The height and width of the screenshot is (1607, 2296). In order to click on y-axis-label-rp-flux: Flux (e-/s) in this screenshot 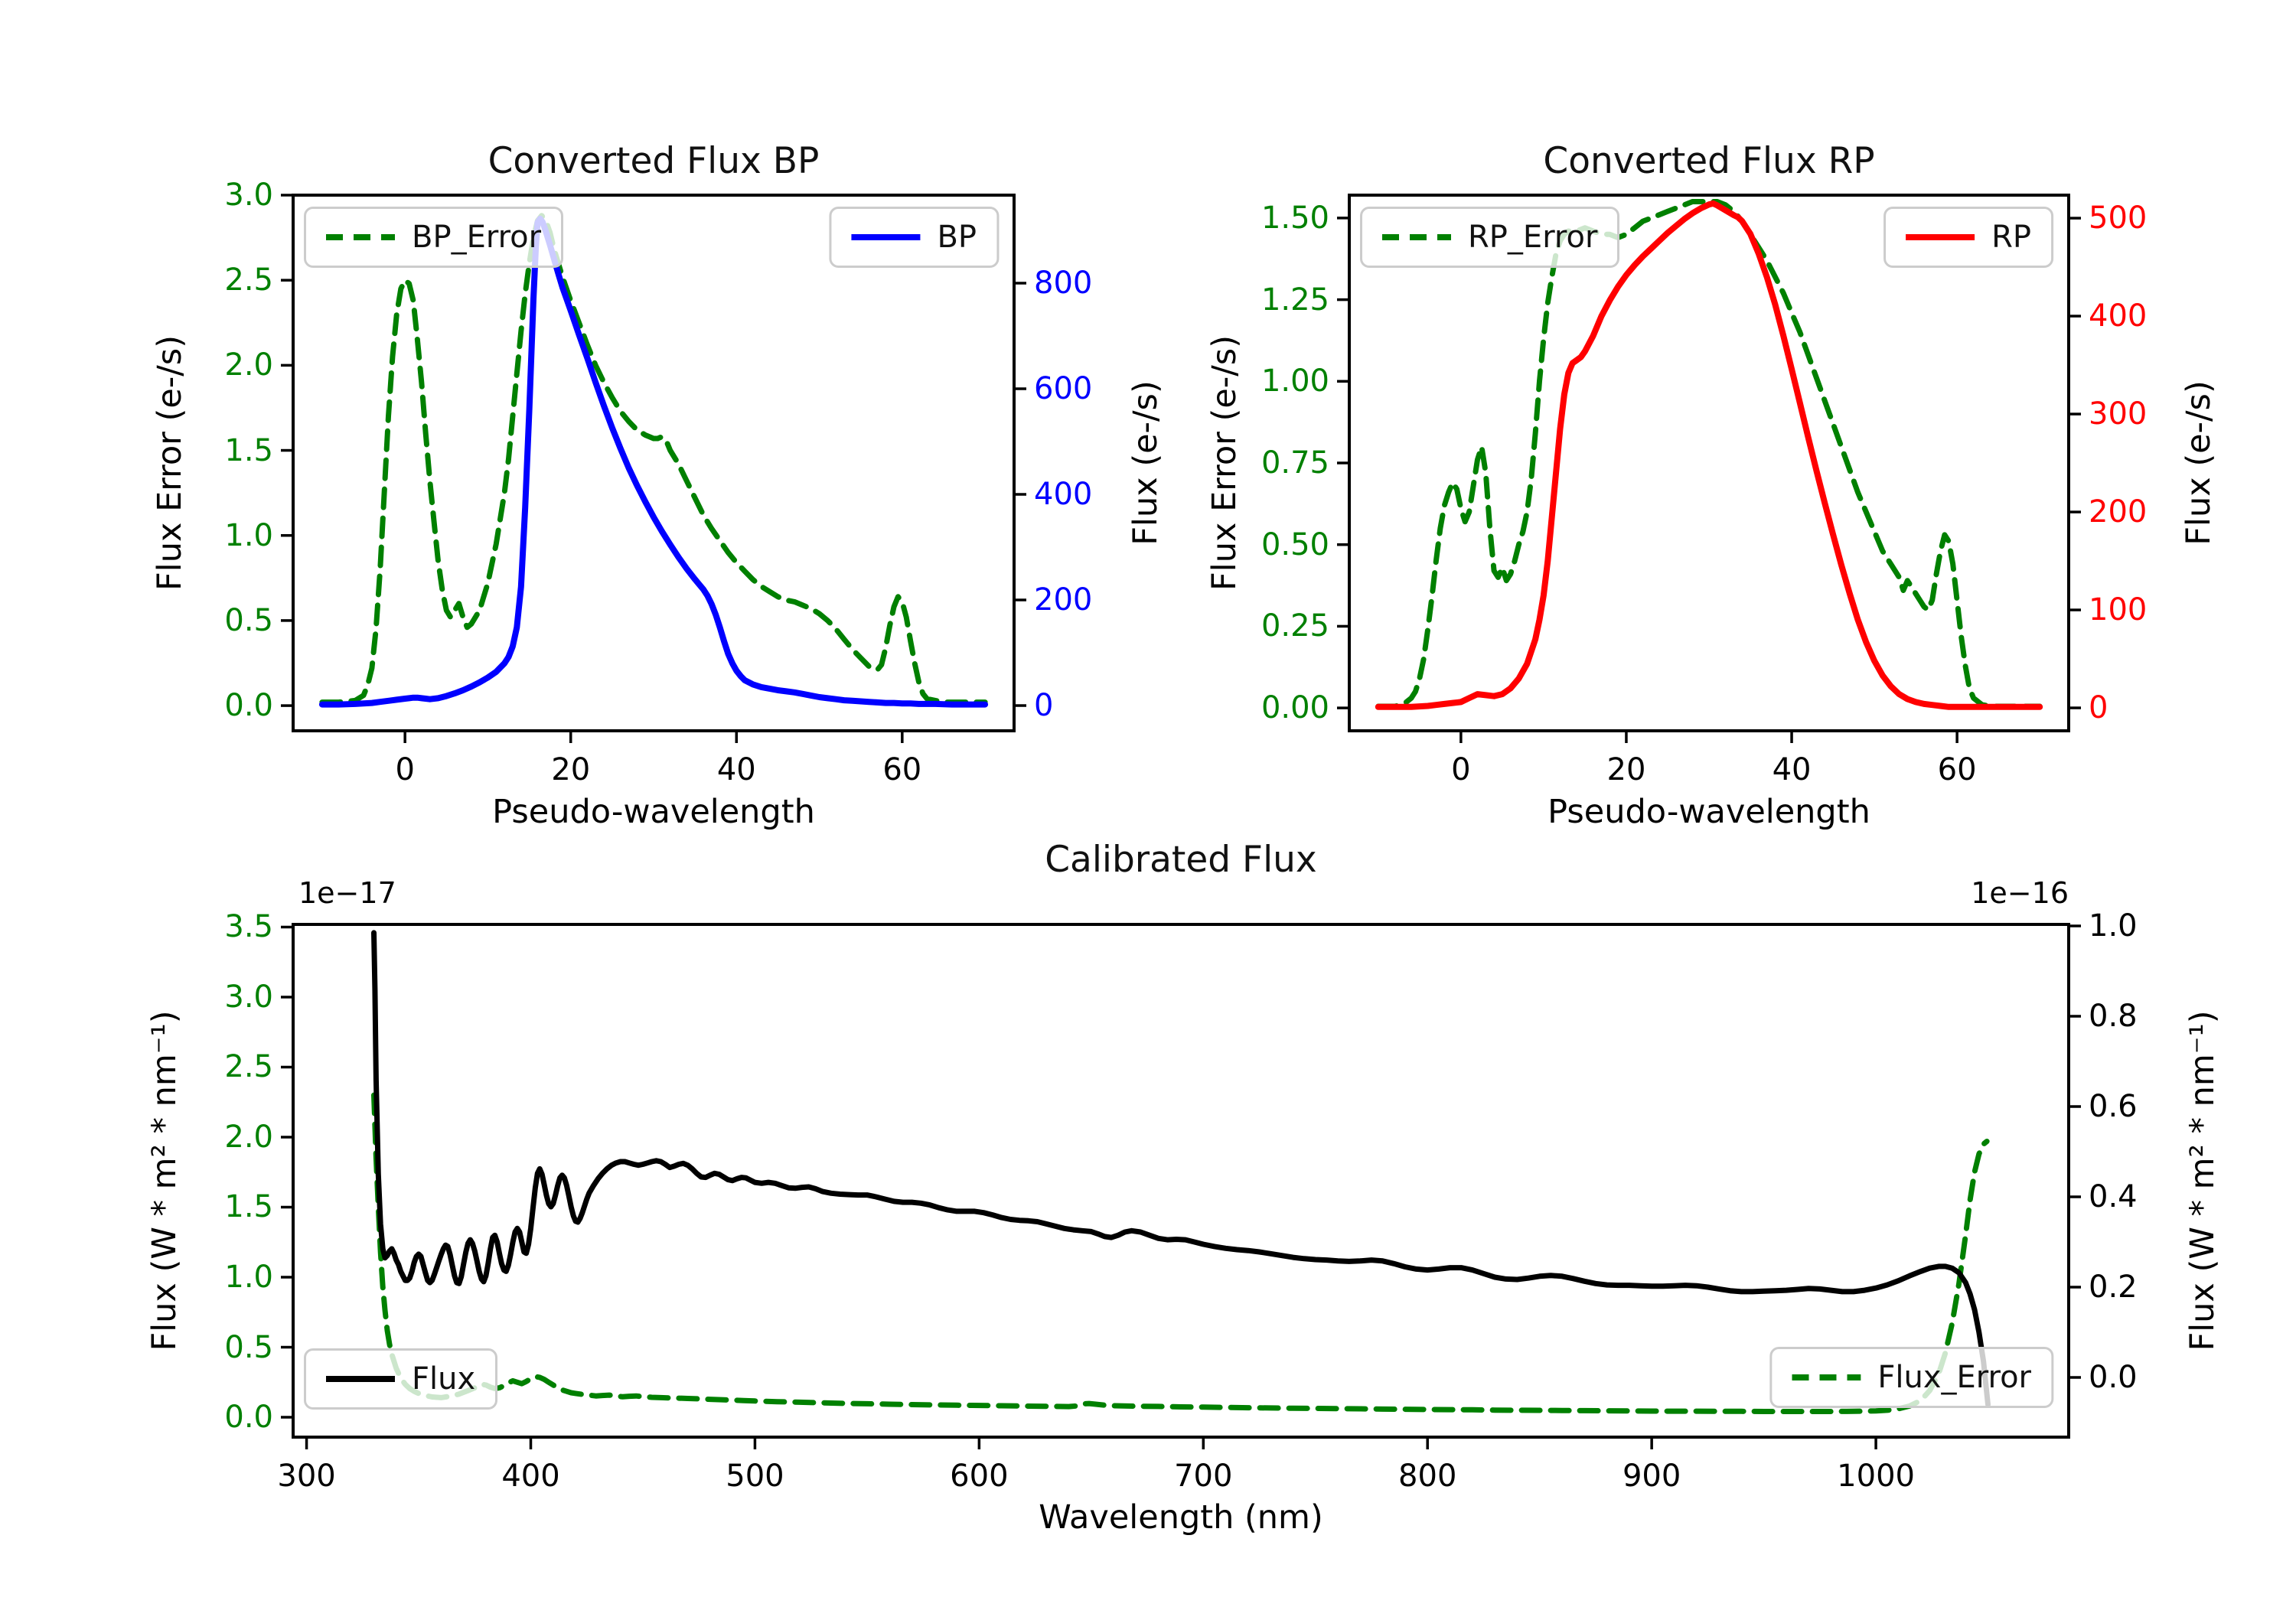, I will do `click(2199, 463)`.